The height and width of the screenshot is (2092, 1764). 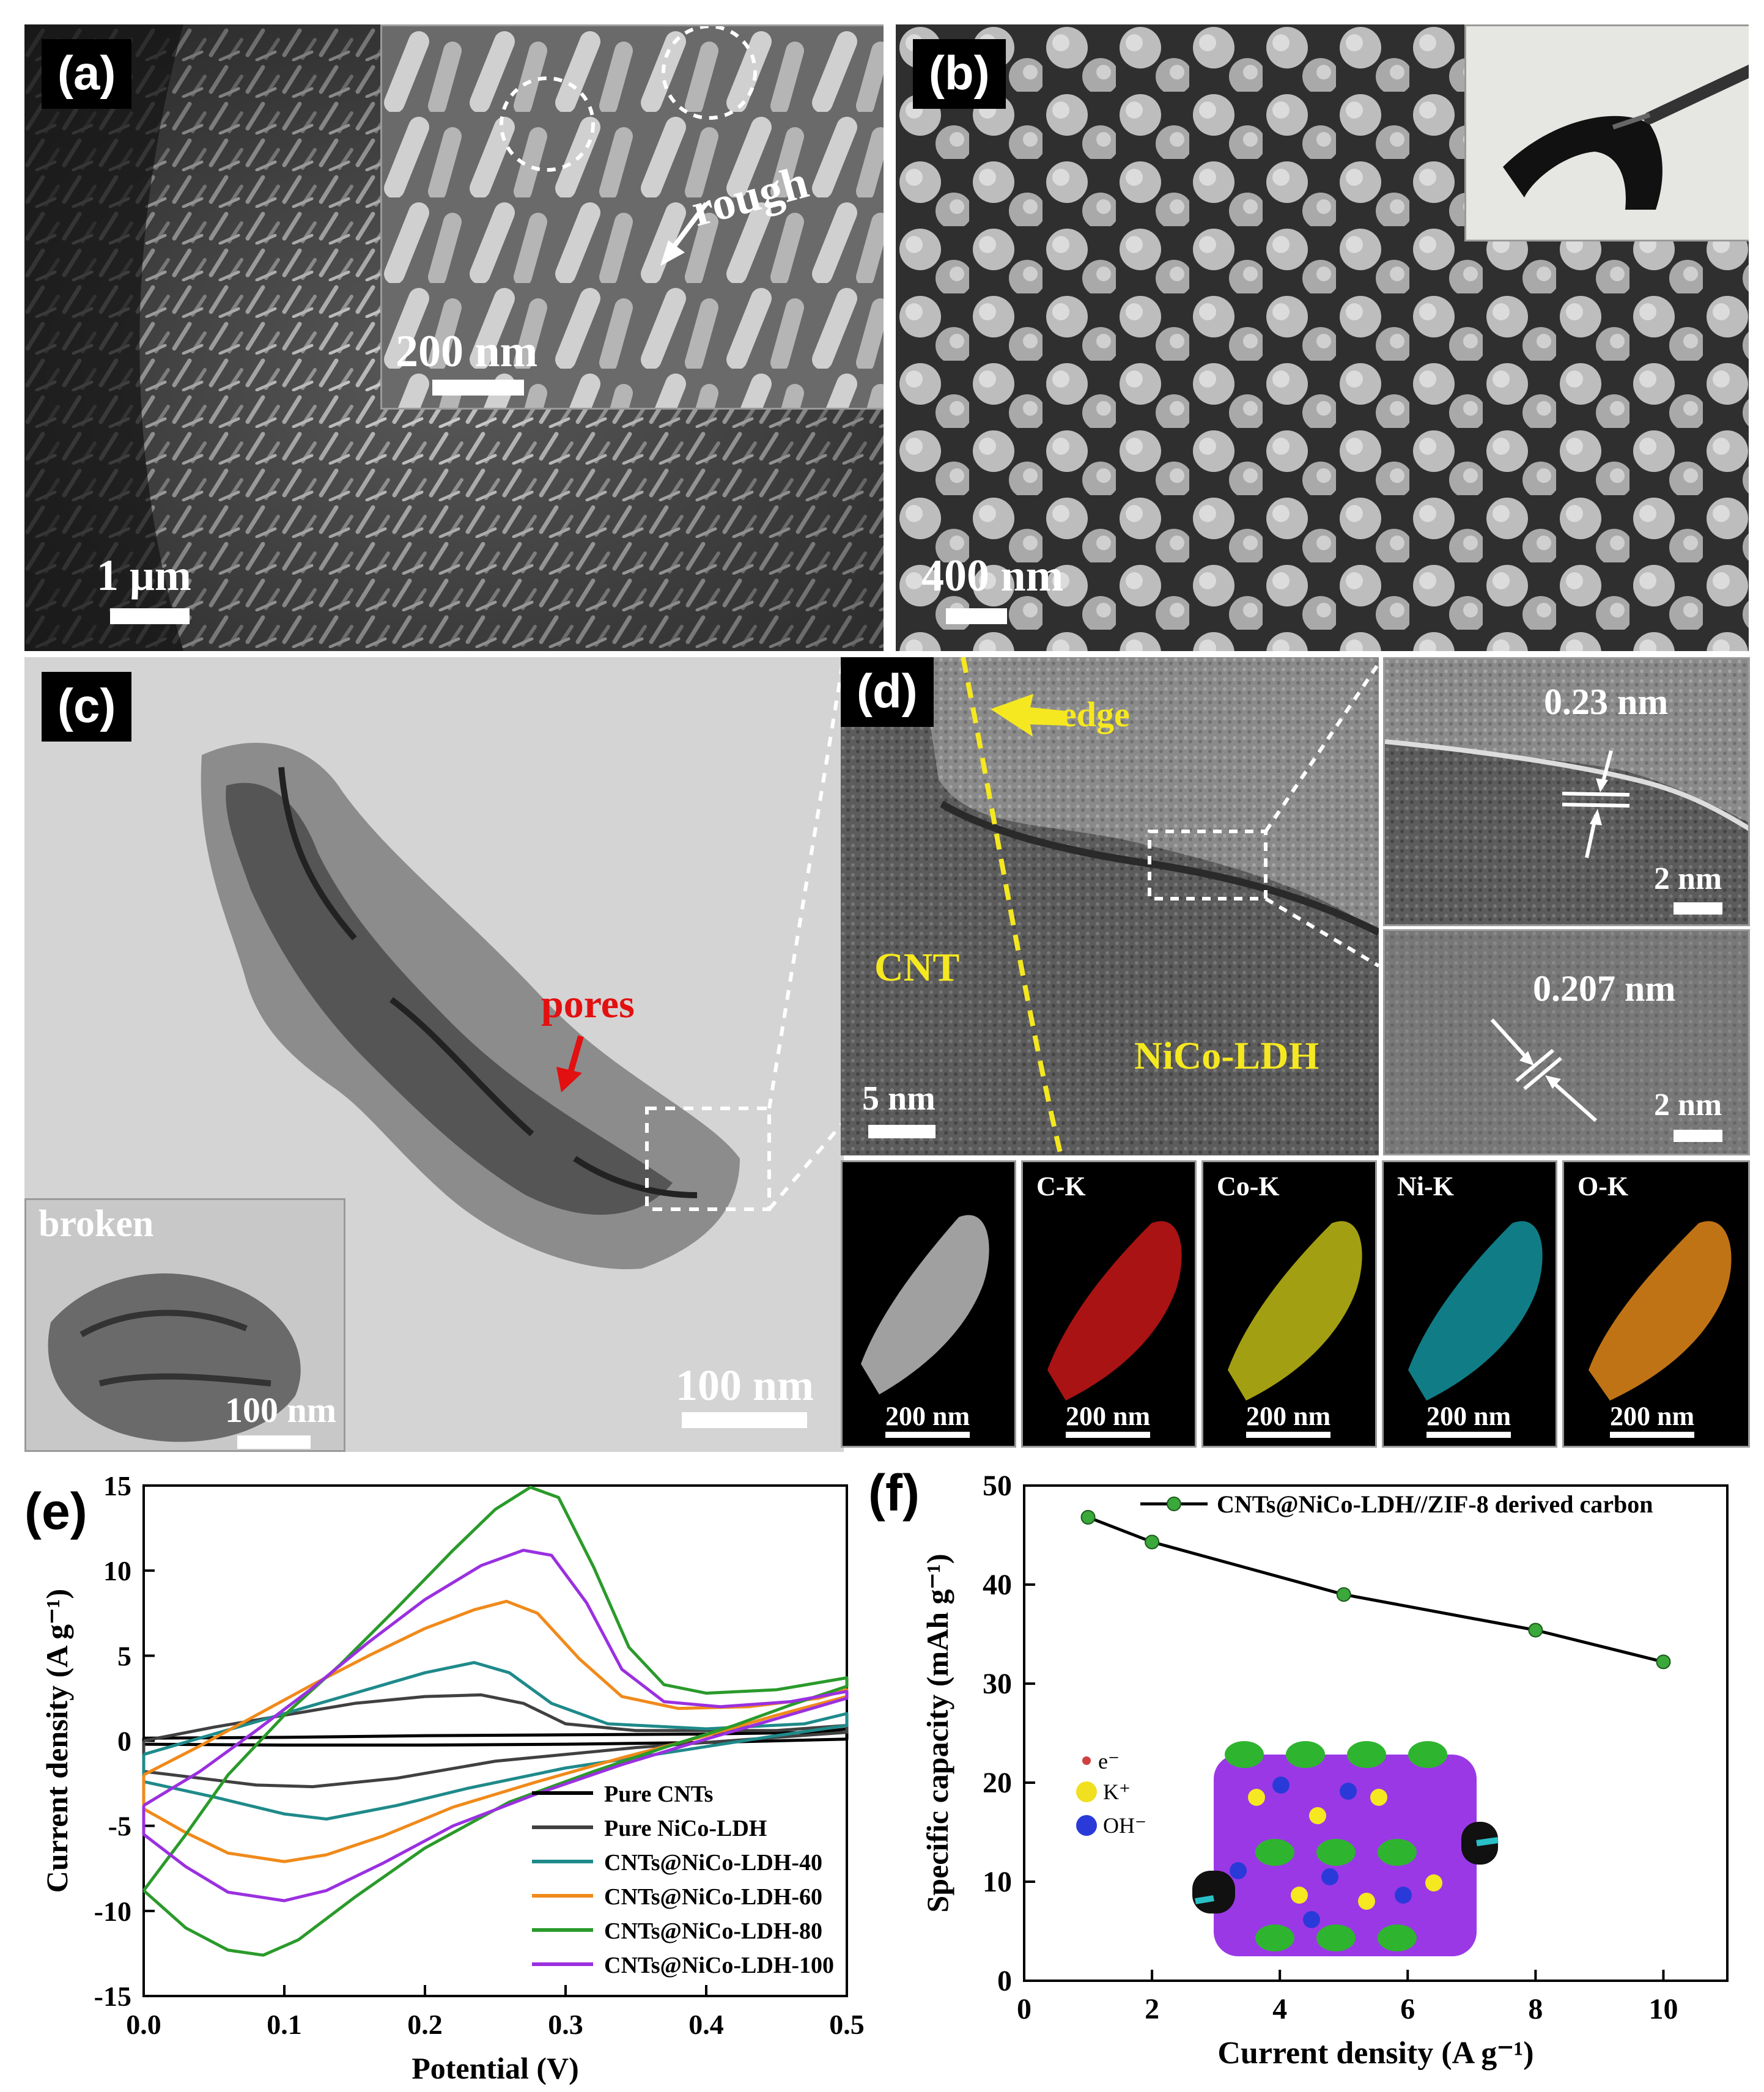 I want to click on chart-e-legend-label: CNTs@NiCo-LDH-60, so click(x=713, y=1897).